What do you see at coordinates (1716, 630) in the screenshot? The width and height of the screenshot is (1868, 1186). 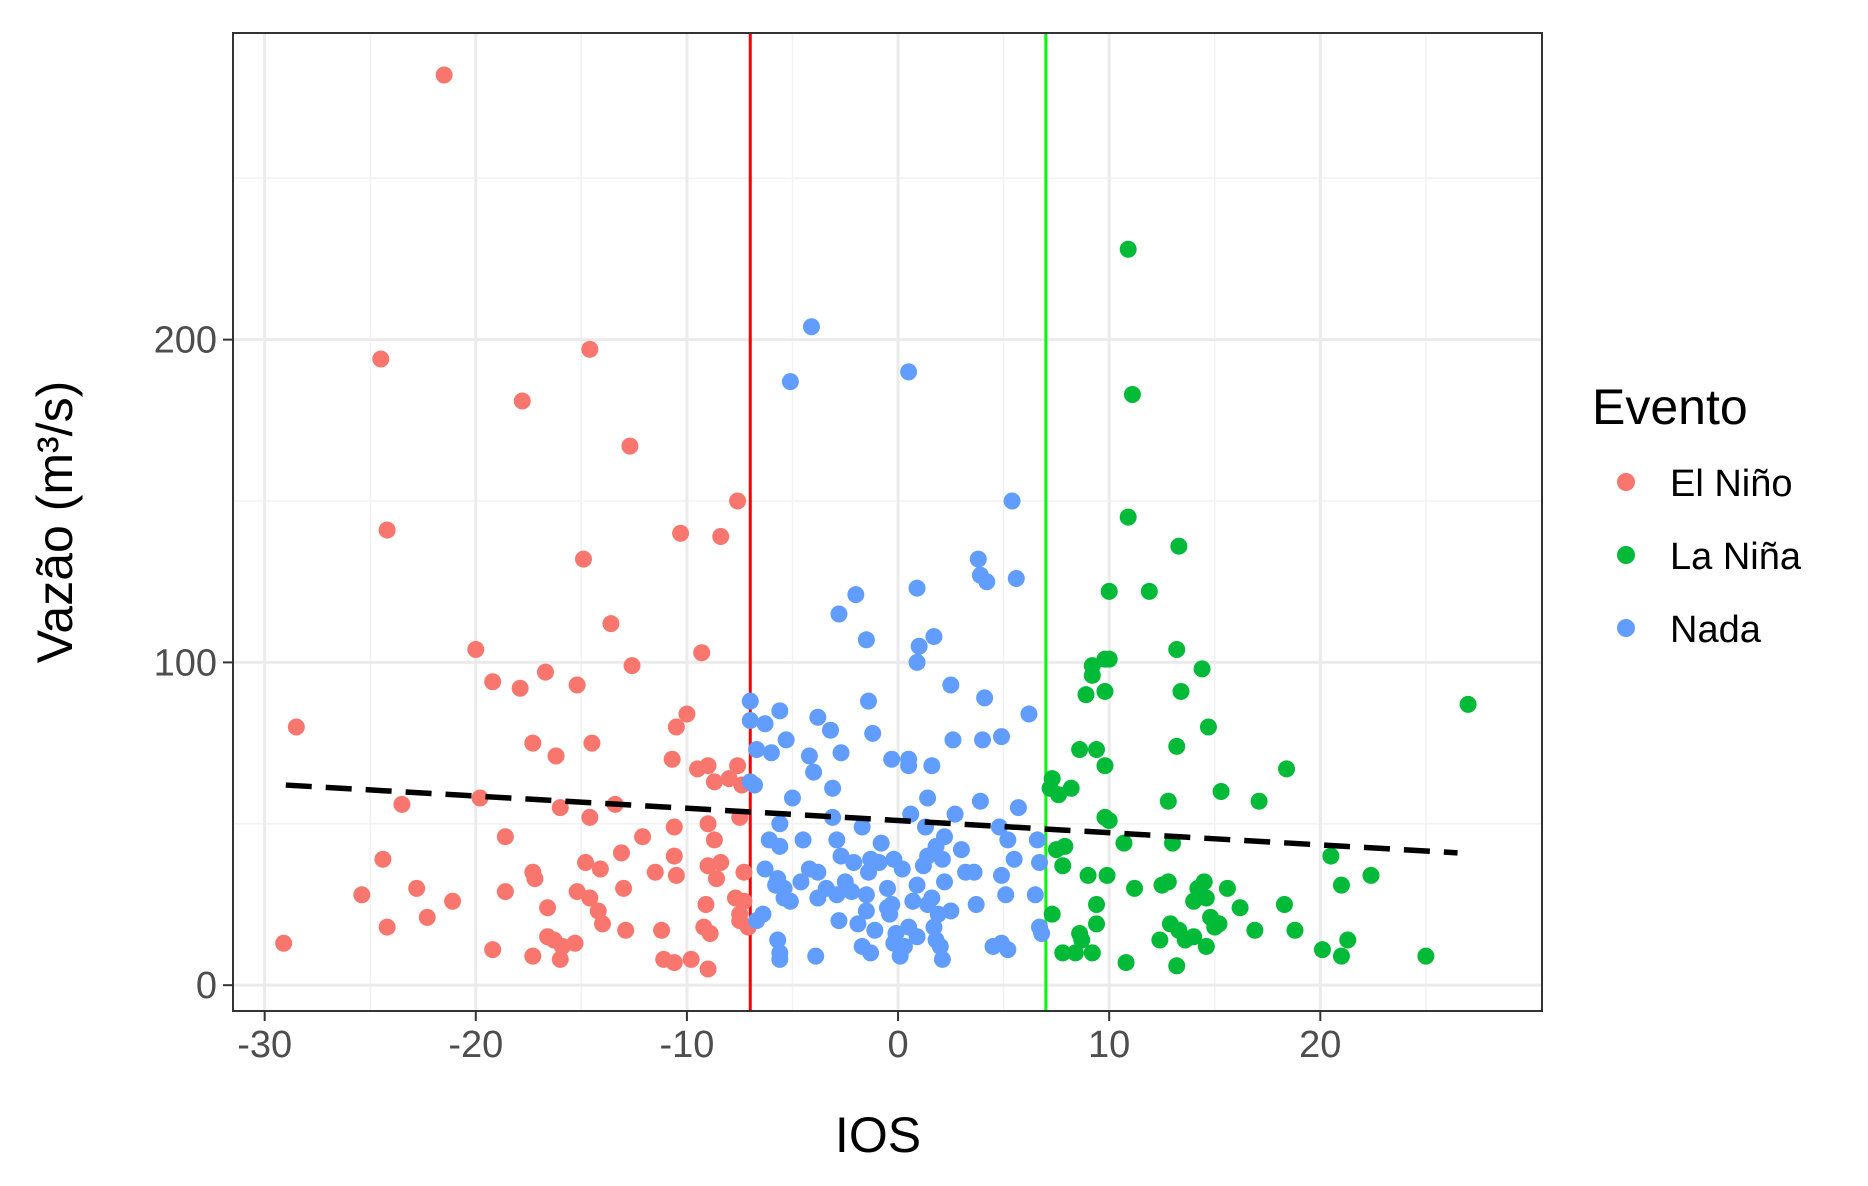 I see `legend-label: Nada` at bounding box center [1716, 630].